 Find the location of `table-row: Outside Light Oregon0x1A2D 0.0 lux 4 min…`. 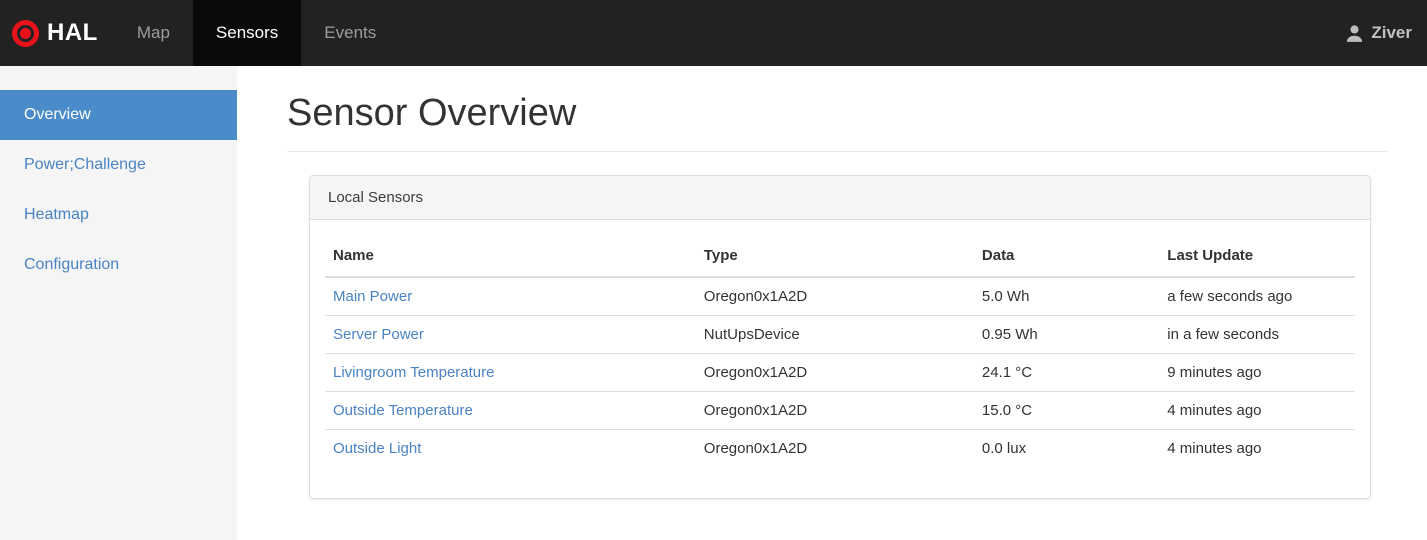

table-row: Outside Light Oregon0x1A2D 0.0 lux 4 min… is located at coordinates (840, 448).